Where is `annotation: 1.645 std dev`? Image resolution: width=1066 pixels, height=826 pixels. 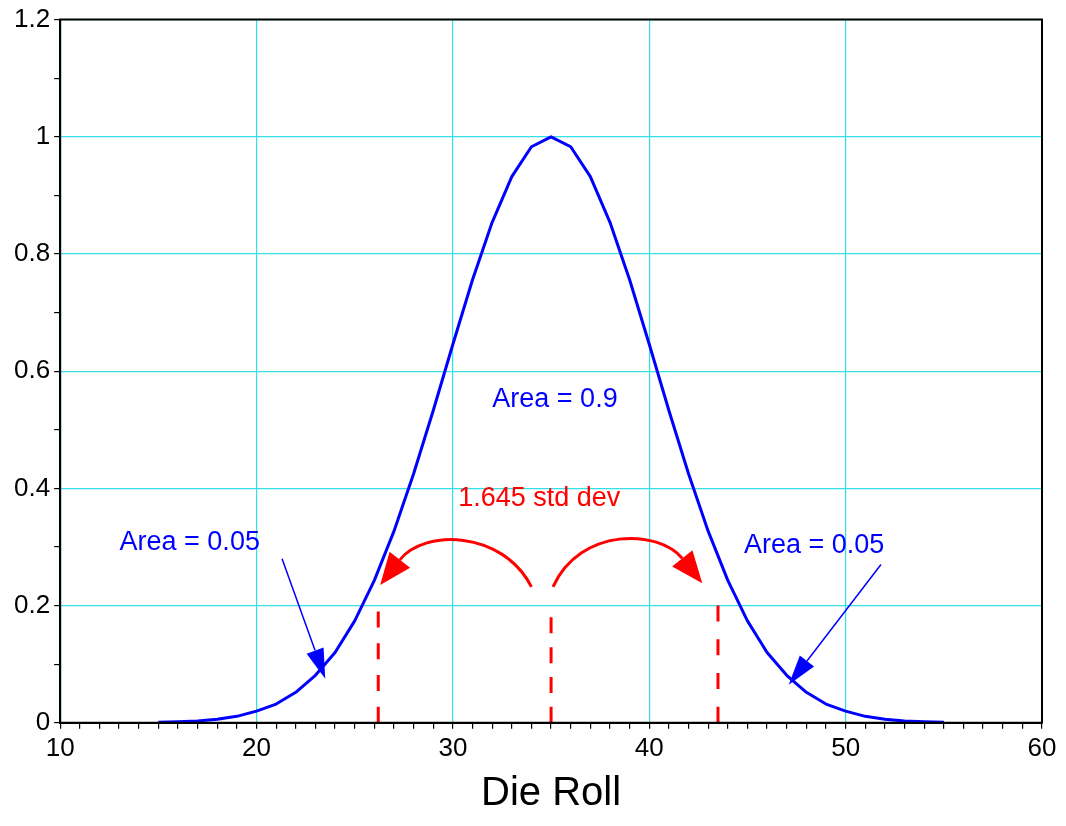
annotation: 1.645 std dev is located at coordinates (539, 497).